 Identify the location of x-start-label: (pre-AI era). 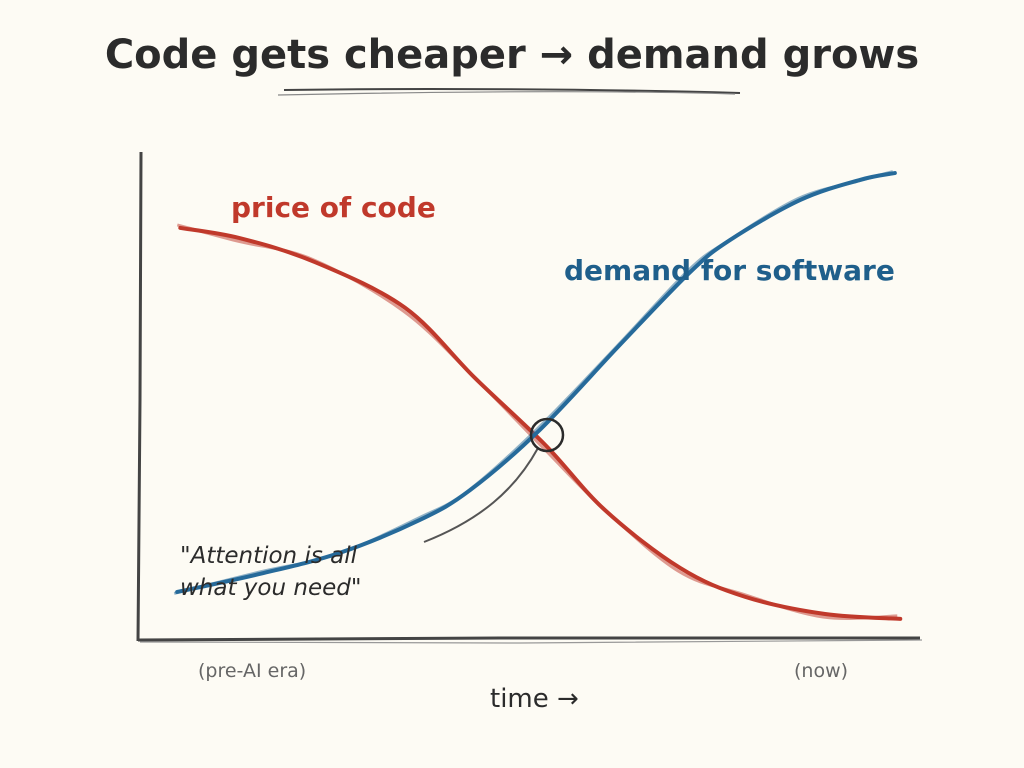
(252, 671).